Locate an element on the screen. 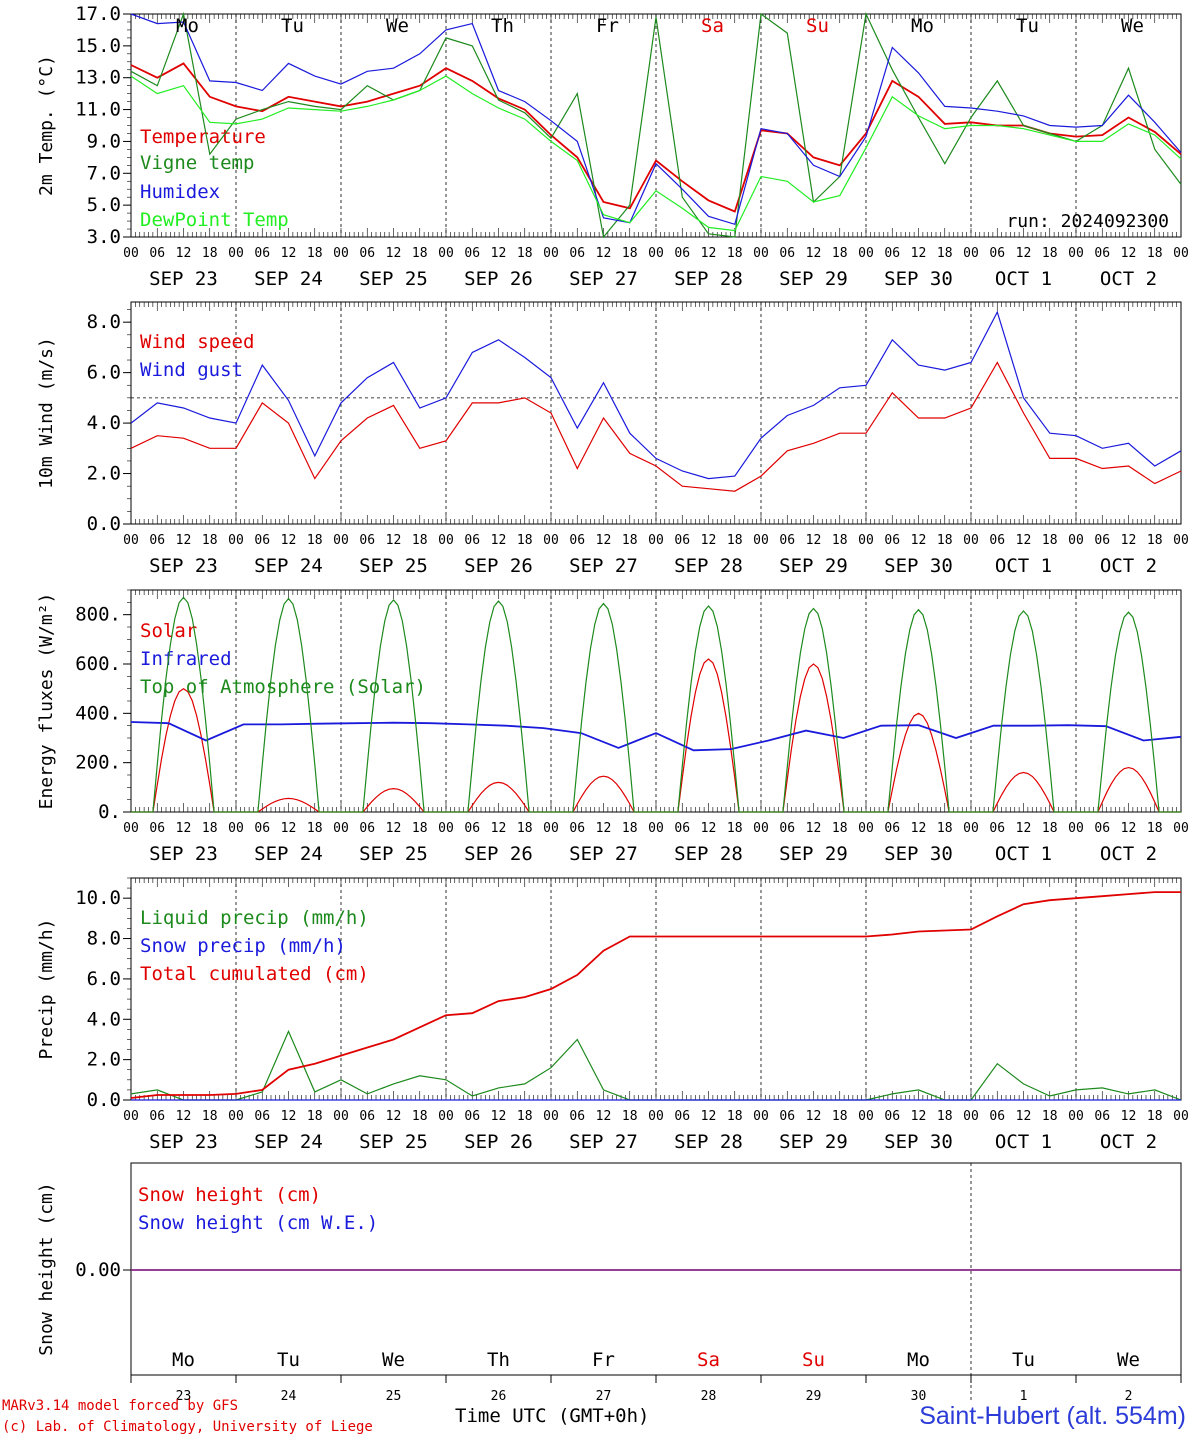 This screenshot has height=1440, width=1194. y-tick-label: 8.0 is located at coordinates (104, 939).